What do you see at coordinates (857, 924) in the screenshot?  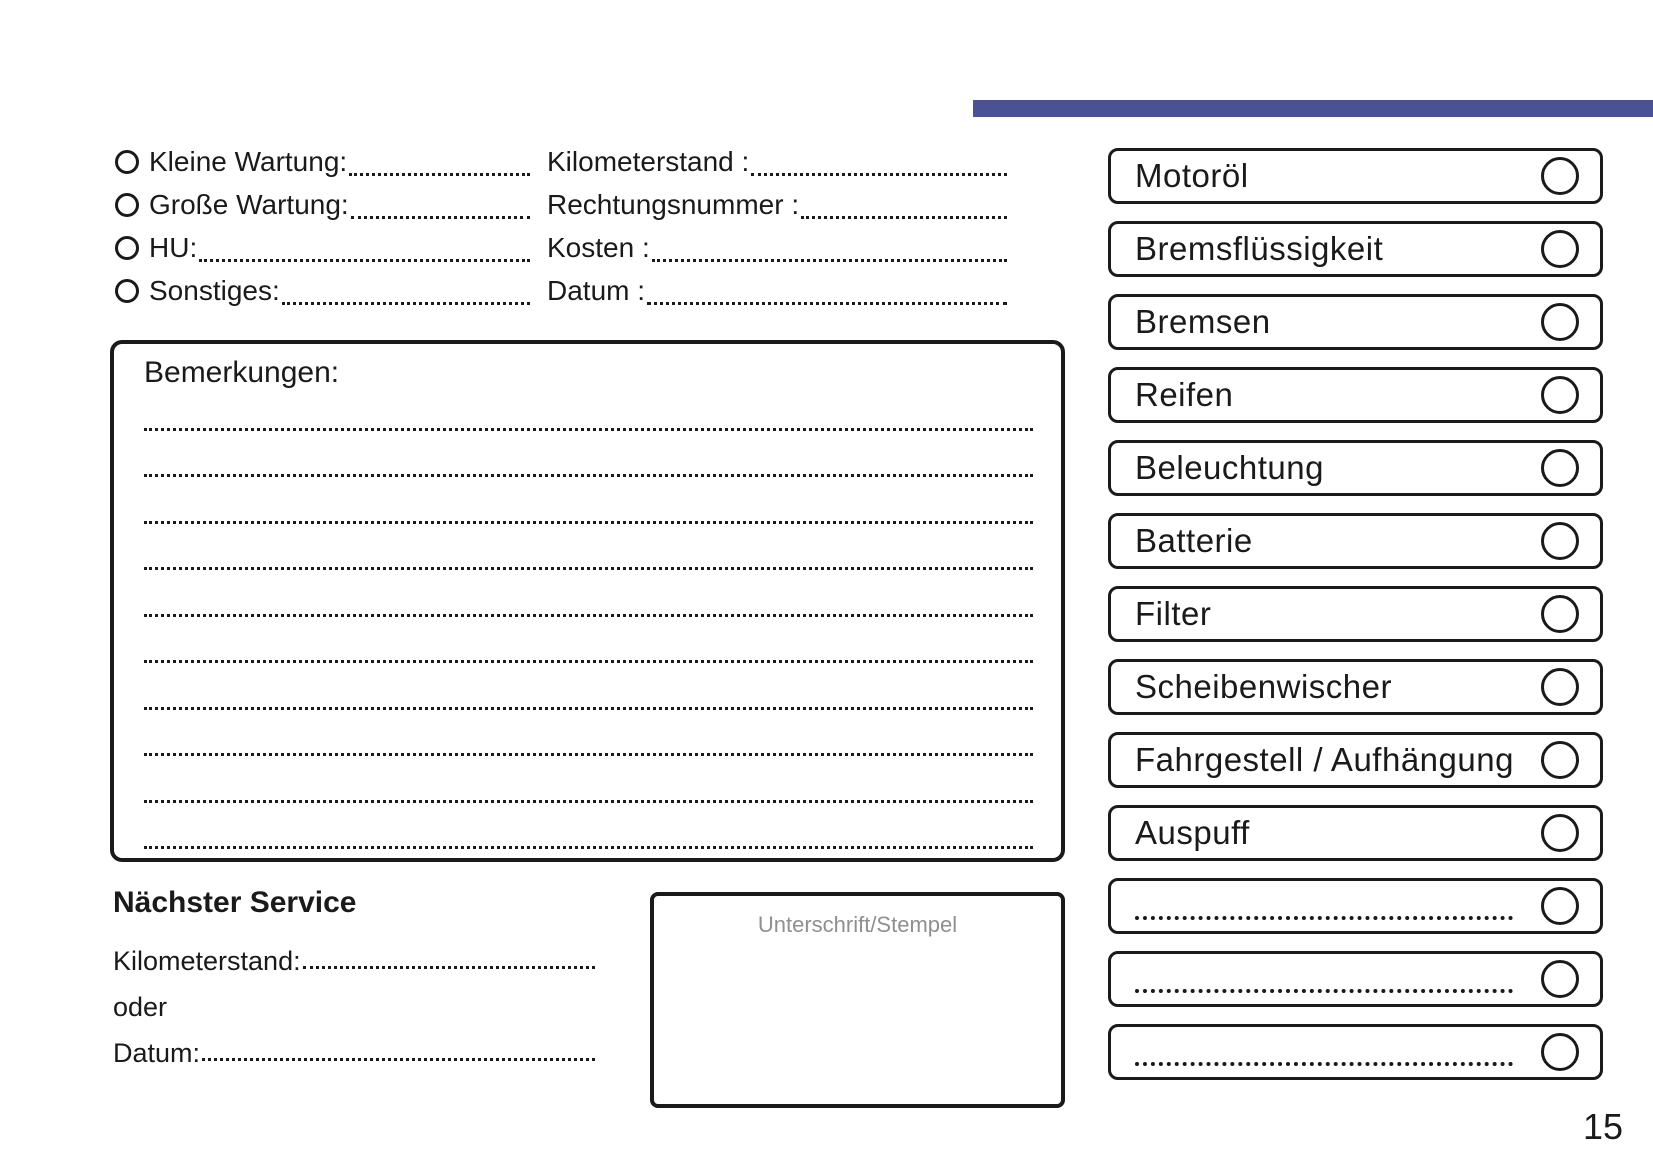 I see `signature-stamp-label: Unterschrift/Stempel` at bounding box center [857, 924].